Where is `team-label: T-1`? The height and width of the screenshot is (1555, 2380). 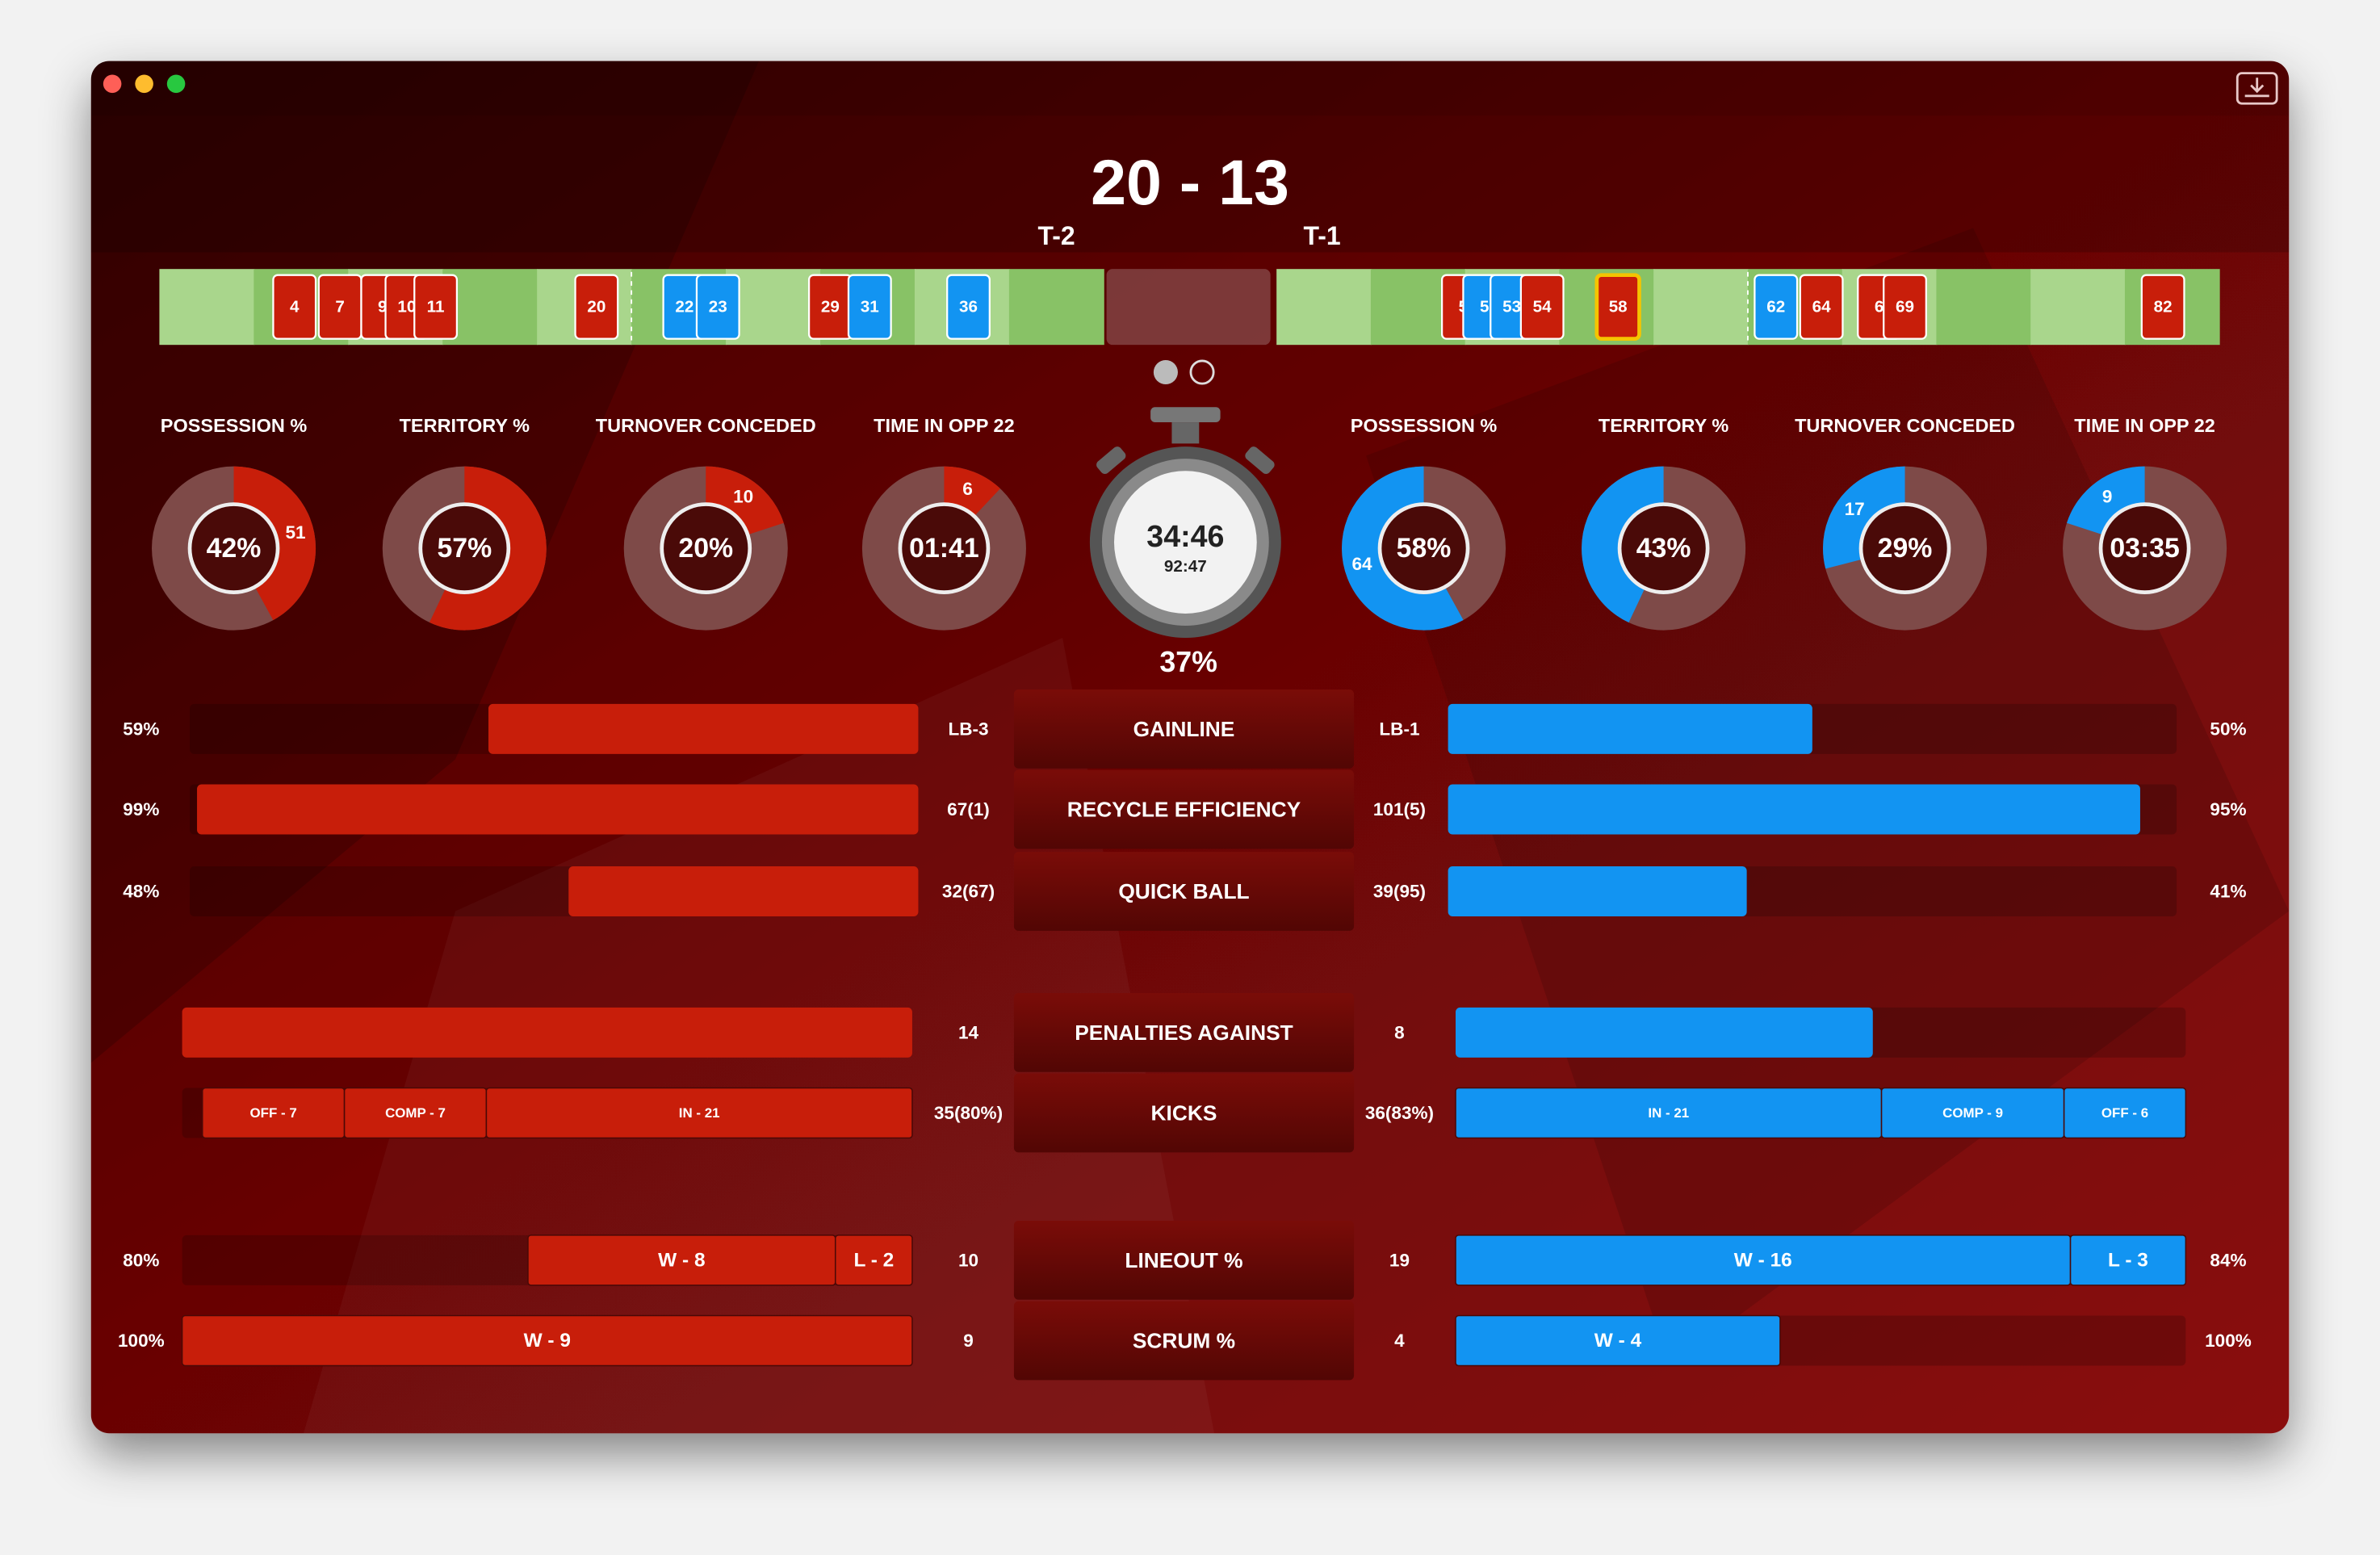
team-label: T-1 is located at coordinates (1321, 235).